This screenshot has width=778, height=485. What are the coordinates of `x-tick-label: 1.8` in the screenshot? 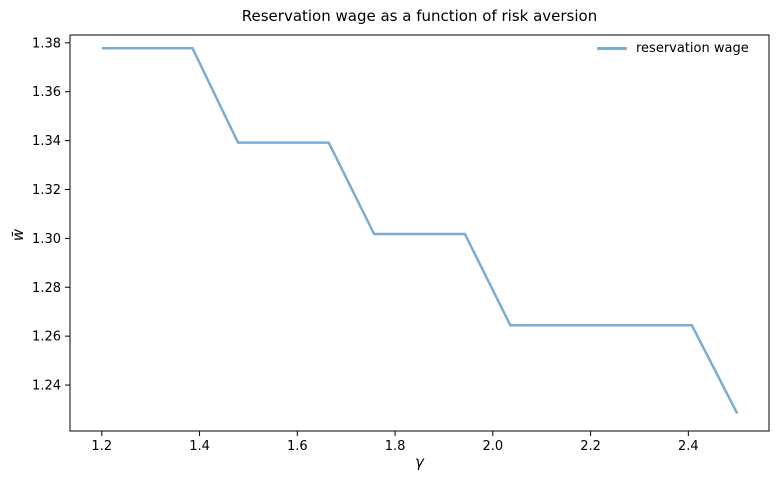 It's located at (395, 446).